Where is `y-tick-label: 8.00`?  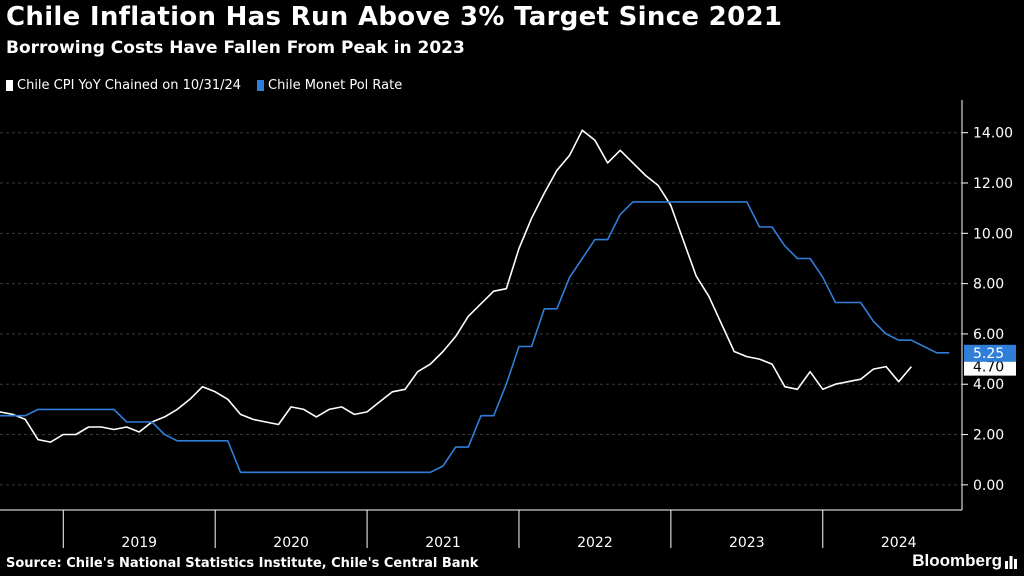 y-tick-label: 8.00 is located at coordinates (988, 285).